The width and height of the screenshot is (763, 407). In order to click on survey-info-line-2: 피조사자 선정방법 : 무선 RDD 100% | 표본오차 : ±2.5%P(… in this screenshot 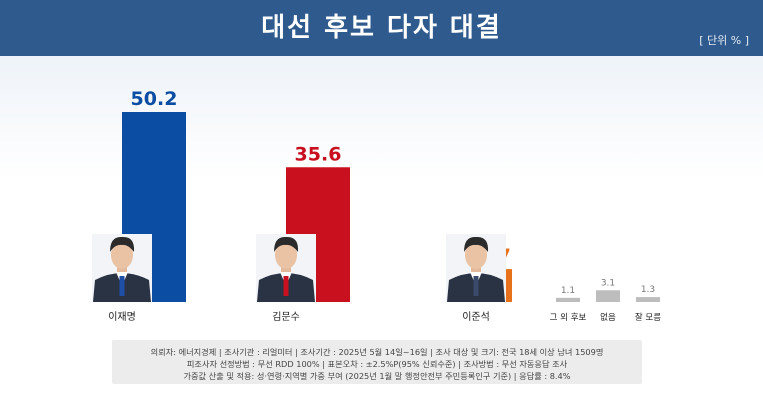, I will do `click(377, 364)`.